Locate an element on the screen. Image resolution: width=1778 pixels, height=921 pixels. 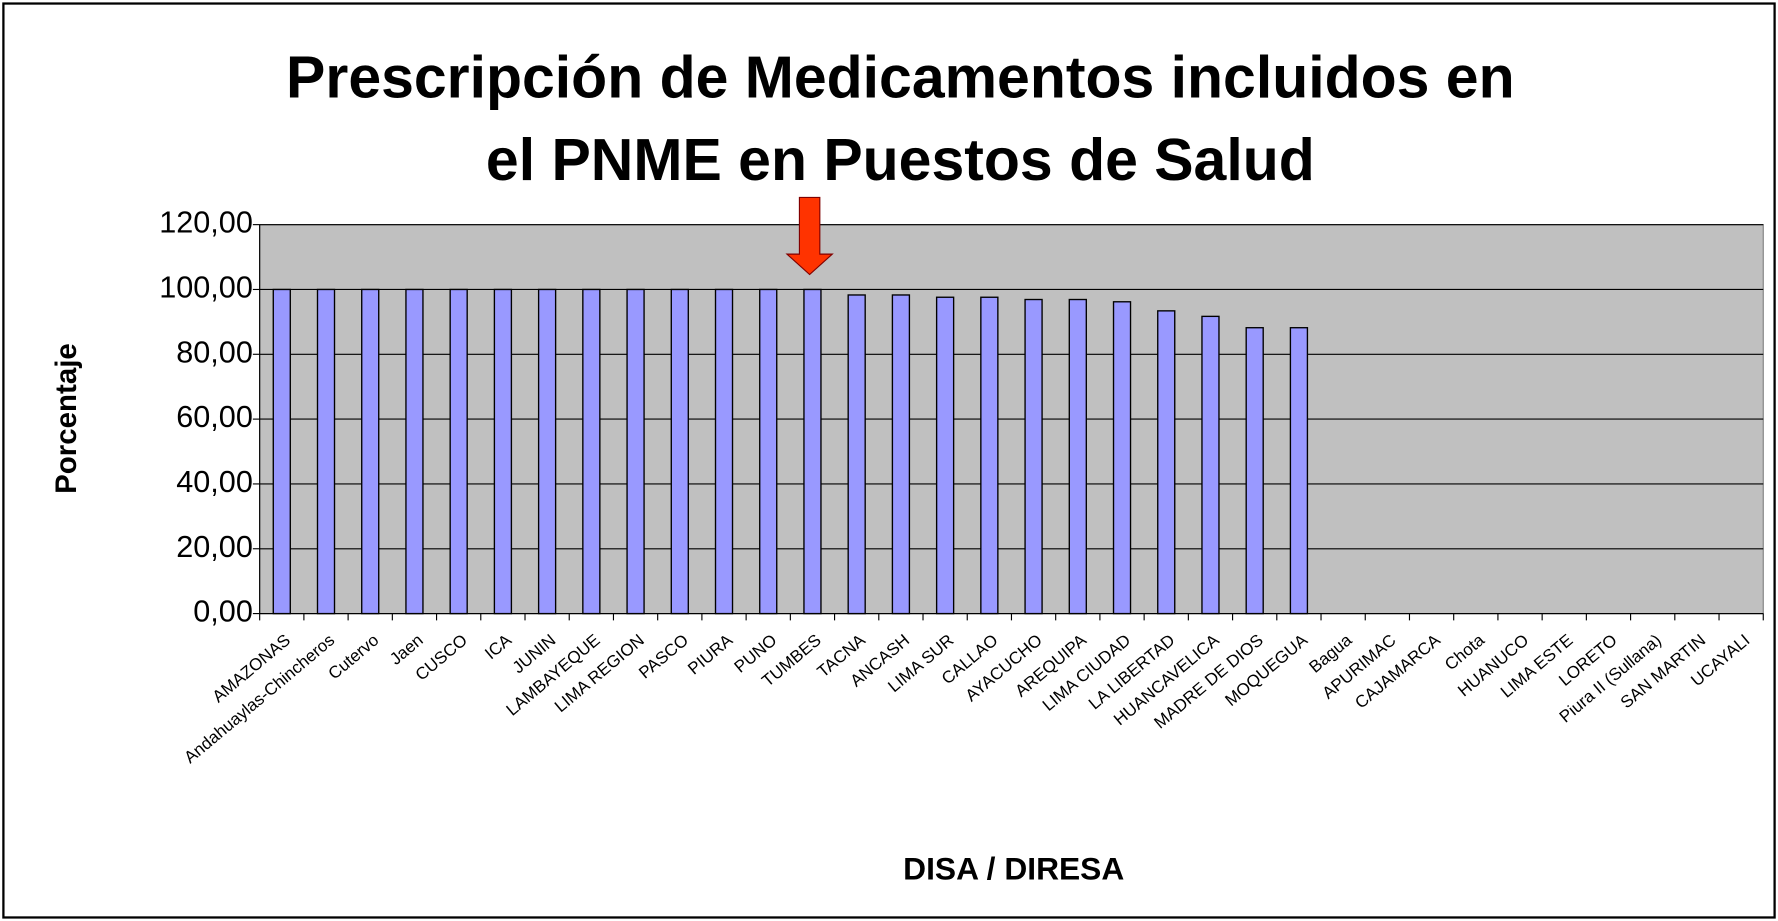
y-tick-label: 100,00 is located at coordinates (206, 288).